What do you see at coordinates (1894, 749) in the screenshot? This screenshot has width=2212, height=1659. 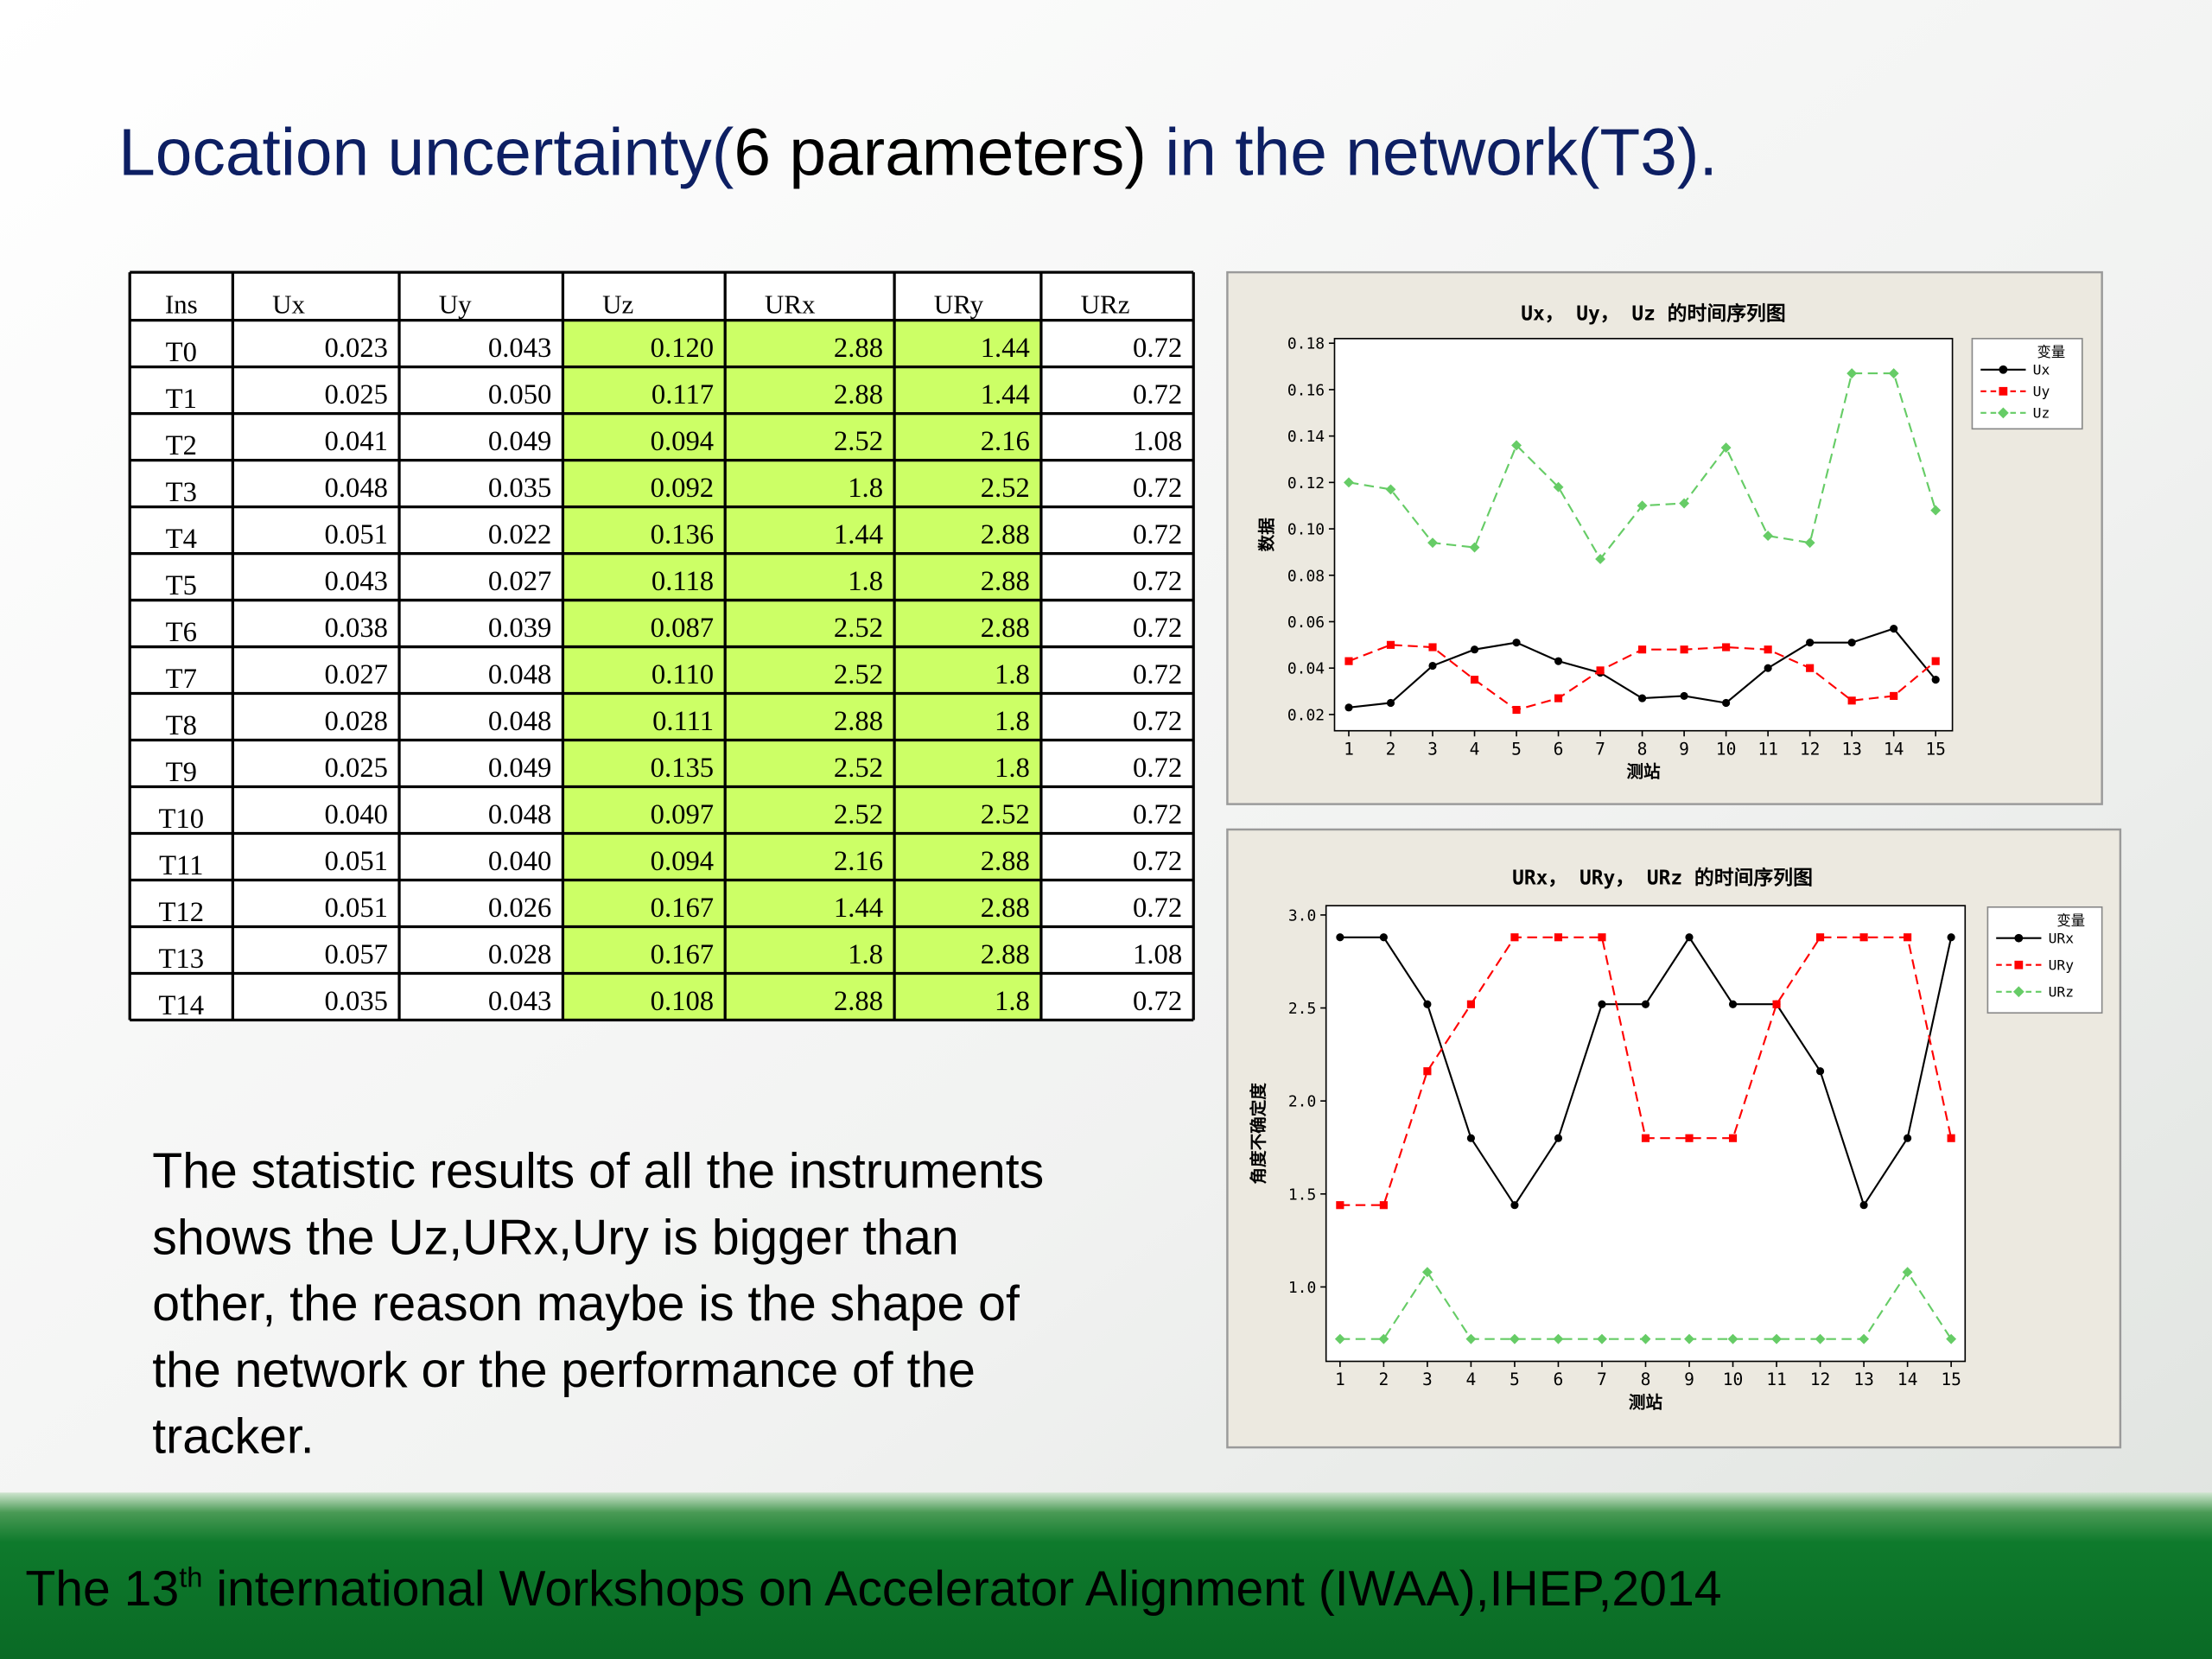 I see `x-tick-label: 14` at bounding box center [1894, 749].